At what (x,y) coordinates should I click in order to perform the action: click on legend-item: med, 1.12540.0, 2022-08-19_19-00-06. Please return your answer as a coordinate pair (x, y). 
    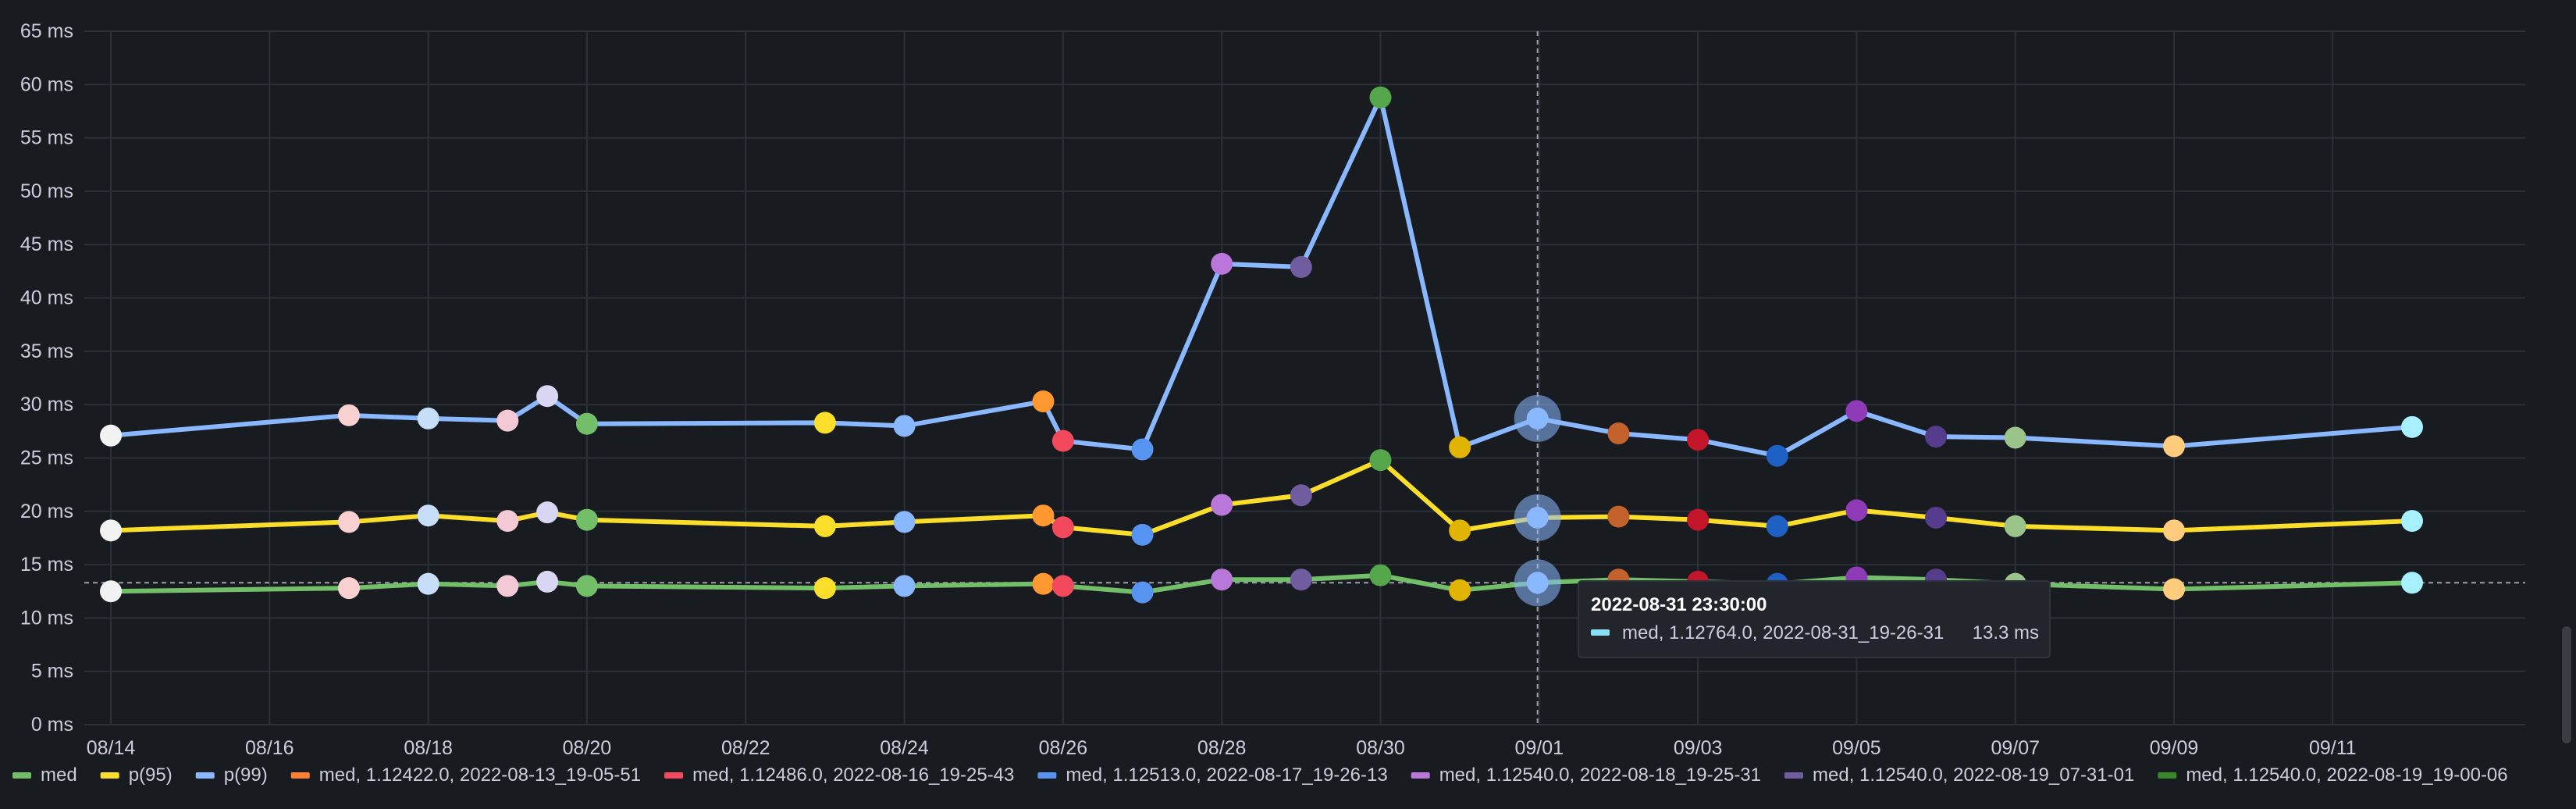
    Looking at the image, I should click on (2333, 775).